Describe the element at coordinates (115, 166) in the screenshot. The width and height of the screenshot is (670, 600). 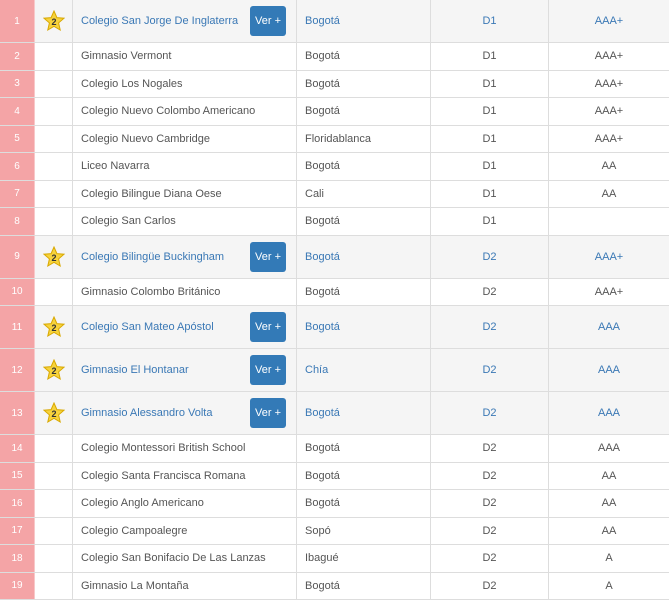
I see `school-name: Liceo Navarra` at that location.